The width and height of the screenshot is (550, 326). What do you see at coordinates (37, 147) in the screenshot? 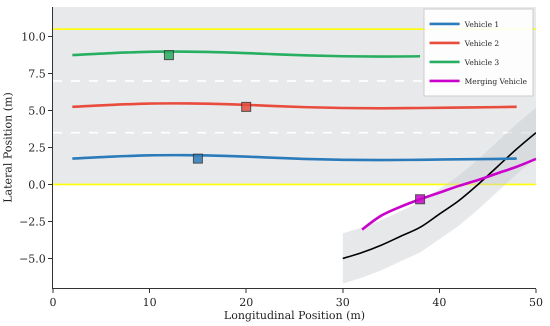
I see `y-tick-label: 2.5` at bounding box center [37, 147].